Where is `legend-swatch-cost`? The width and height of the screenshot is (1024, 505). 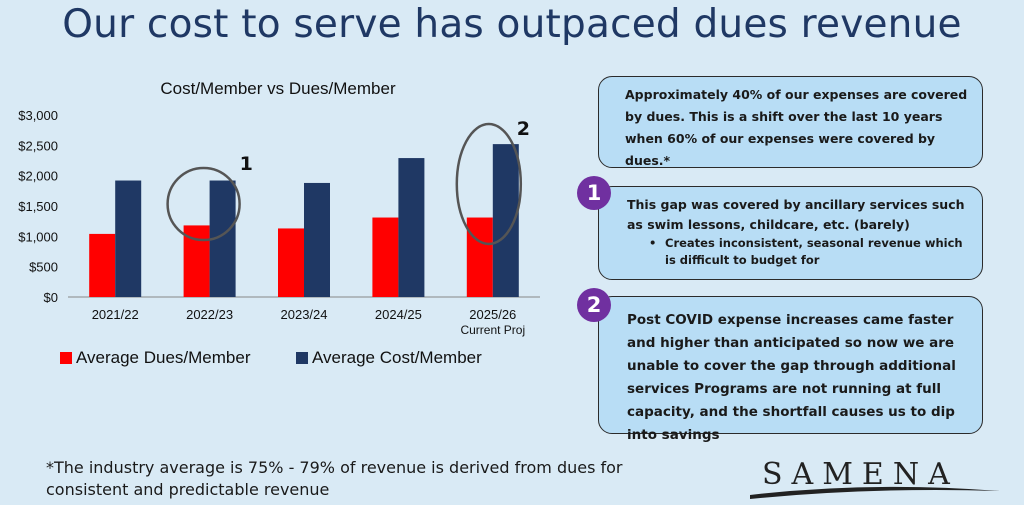
legend-swatch-cost is located at coordinates (302, 358).